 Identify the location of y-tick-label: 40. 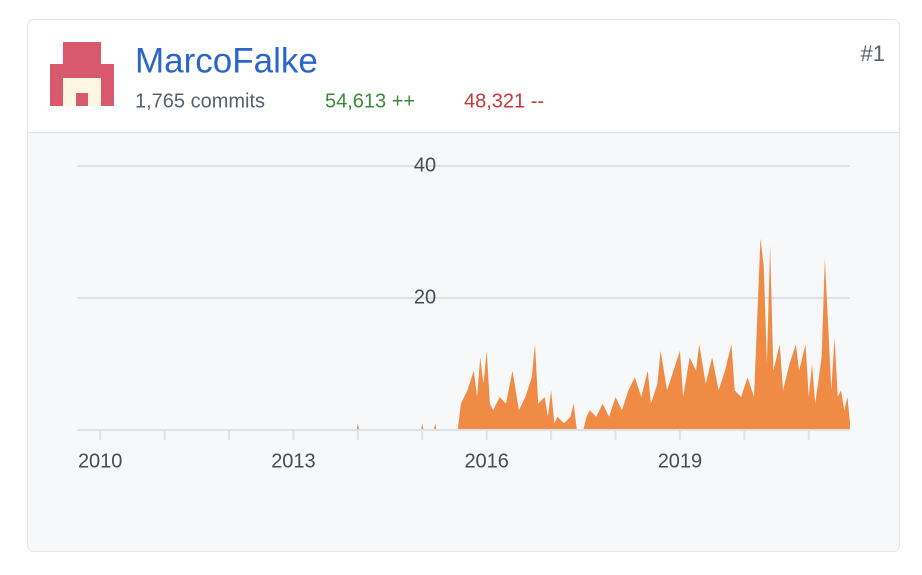
(425, 165).